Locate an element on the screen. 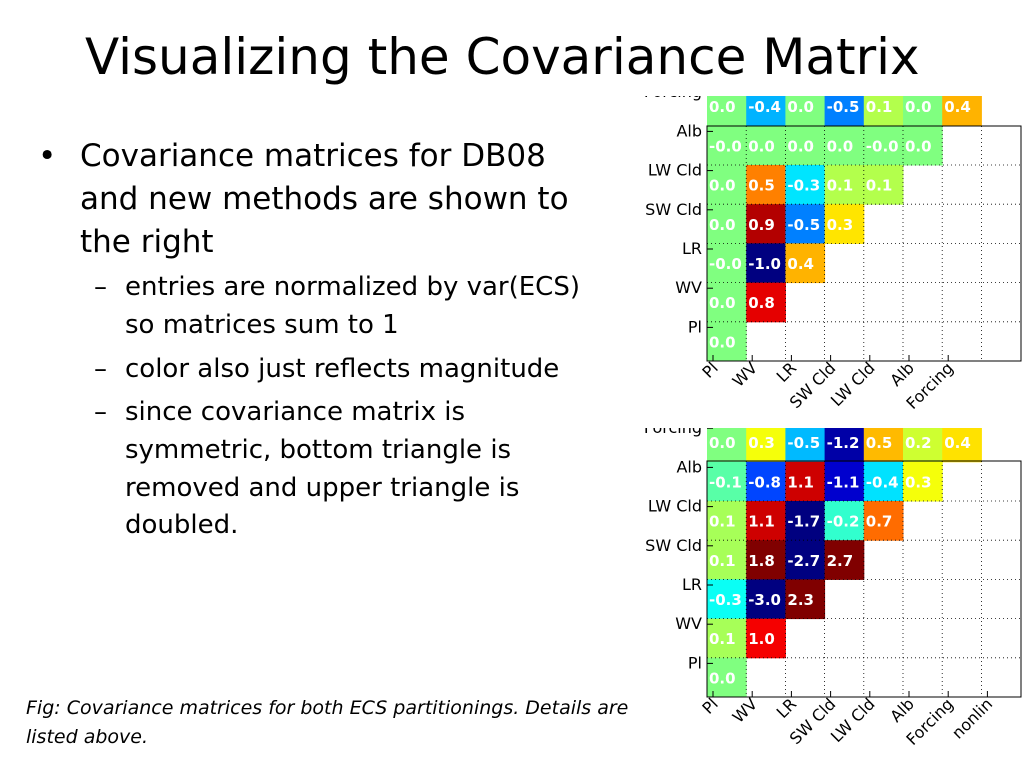 This screenshot has width=1024, height=772. cell-value-label: 0.9 is located at coordinates (761, 225).